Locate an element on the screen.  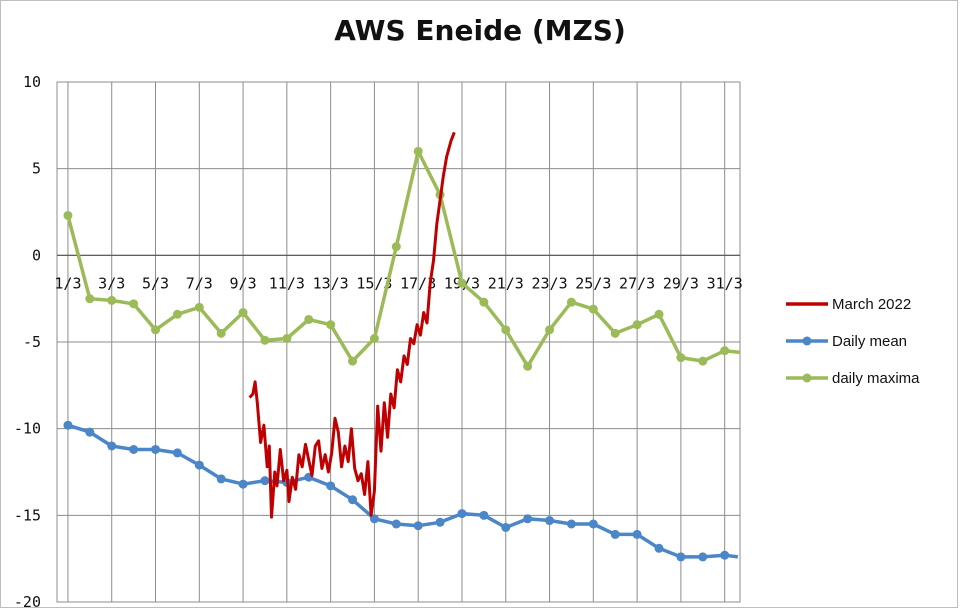
x-tick-label: 1/3 is located at coordinates (67, 283).